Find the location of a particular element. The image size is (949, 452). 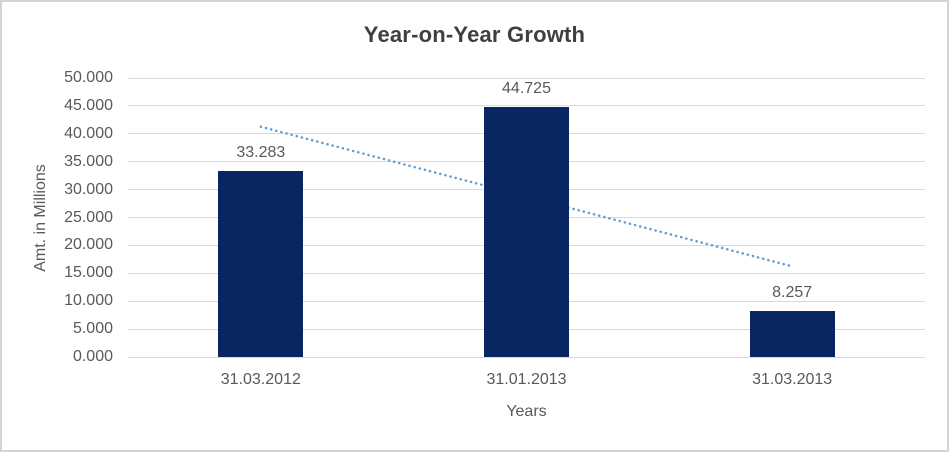

chart-title: Year-on-Year Growth is located at coordinates (474, 34).